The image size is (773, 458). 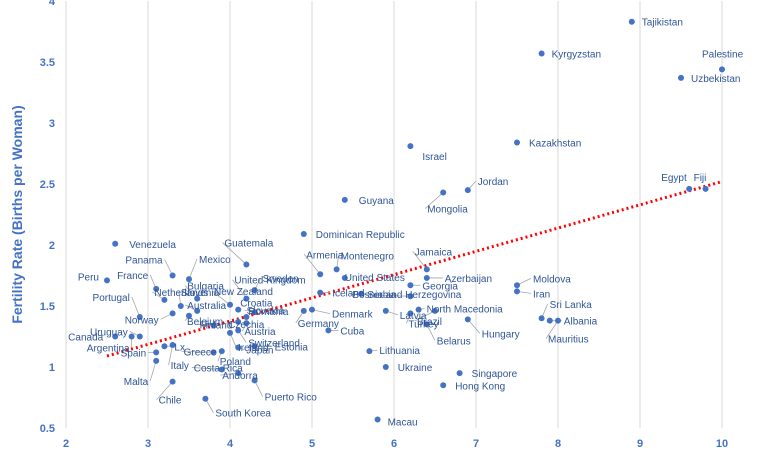 I want to click on point-label: Belarus, so click(x=454, y=341).